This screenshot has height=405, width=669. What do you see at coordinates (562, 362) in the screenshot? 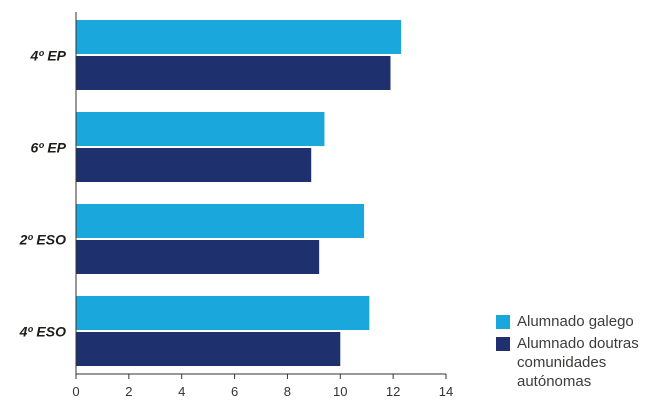
I see `legend-label-outras-line2: comunidades` at bounding box center [562, 362].